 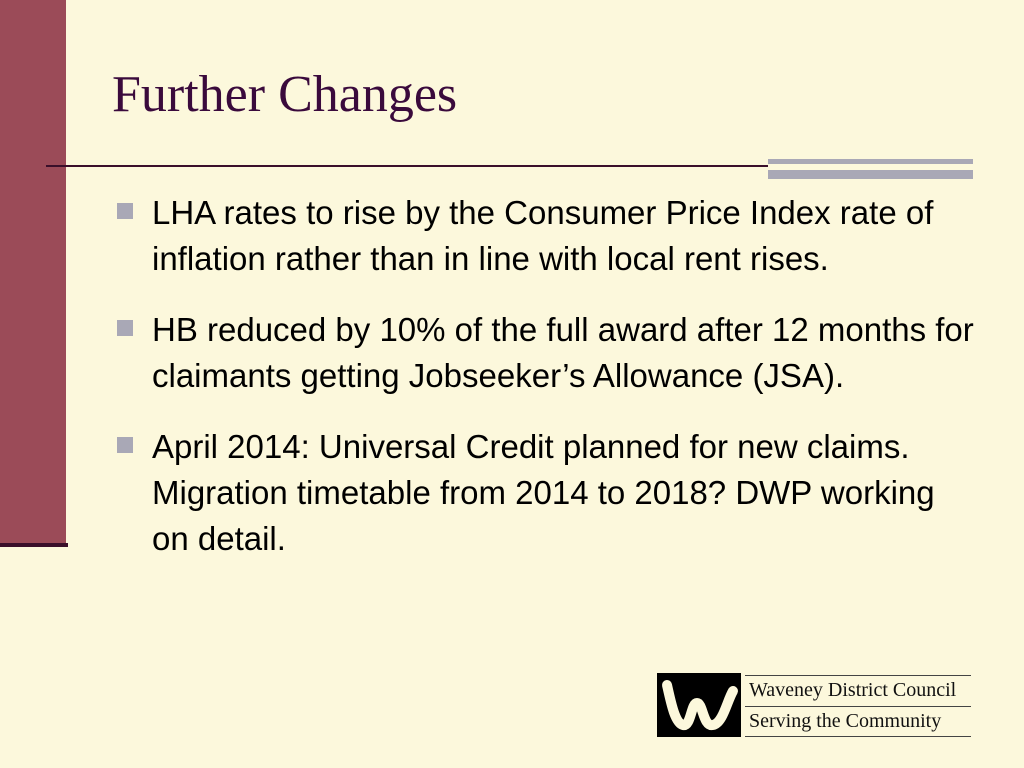 What do you see at coordinates (870, 161) in the screenshot?
I see `divider-accent-top` at bounding box center [870, 161].